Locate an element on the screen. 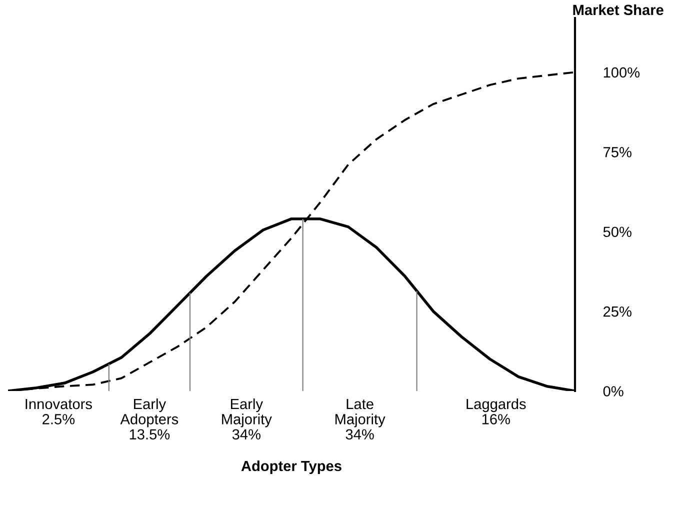 This screenshot has height=508, width=699. text: Early Adopters 13.5% is located at coordinates (149, 419).